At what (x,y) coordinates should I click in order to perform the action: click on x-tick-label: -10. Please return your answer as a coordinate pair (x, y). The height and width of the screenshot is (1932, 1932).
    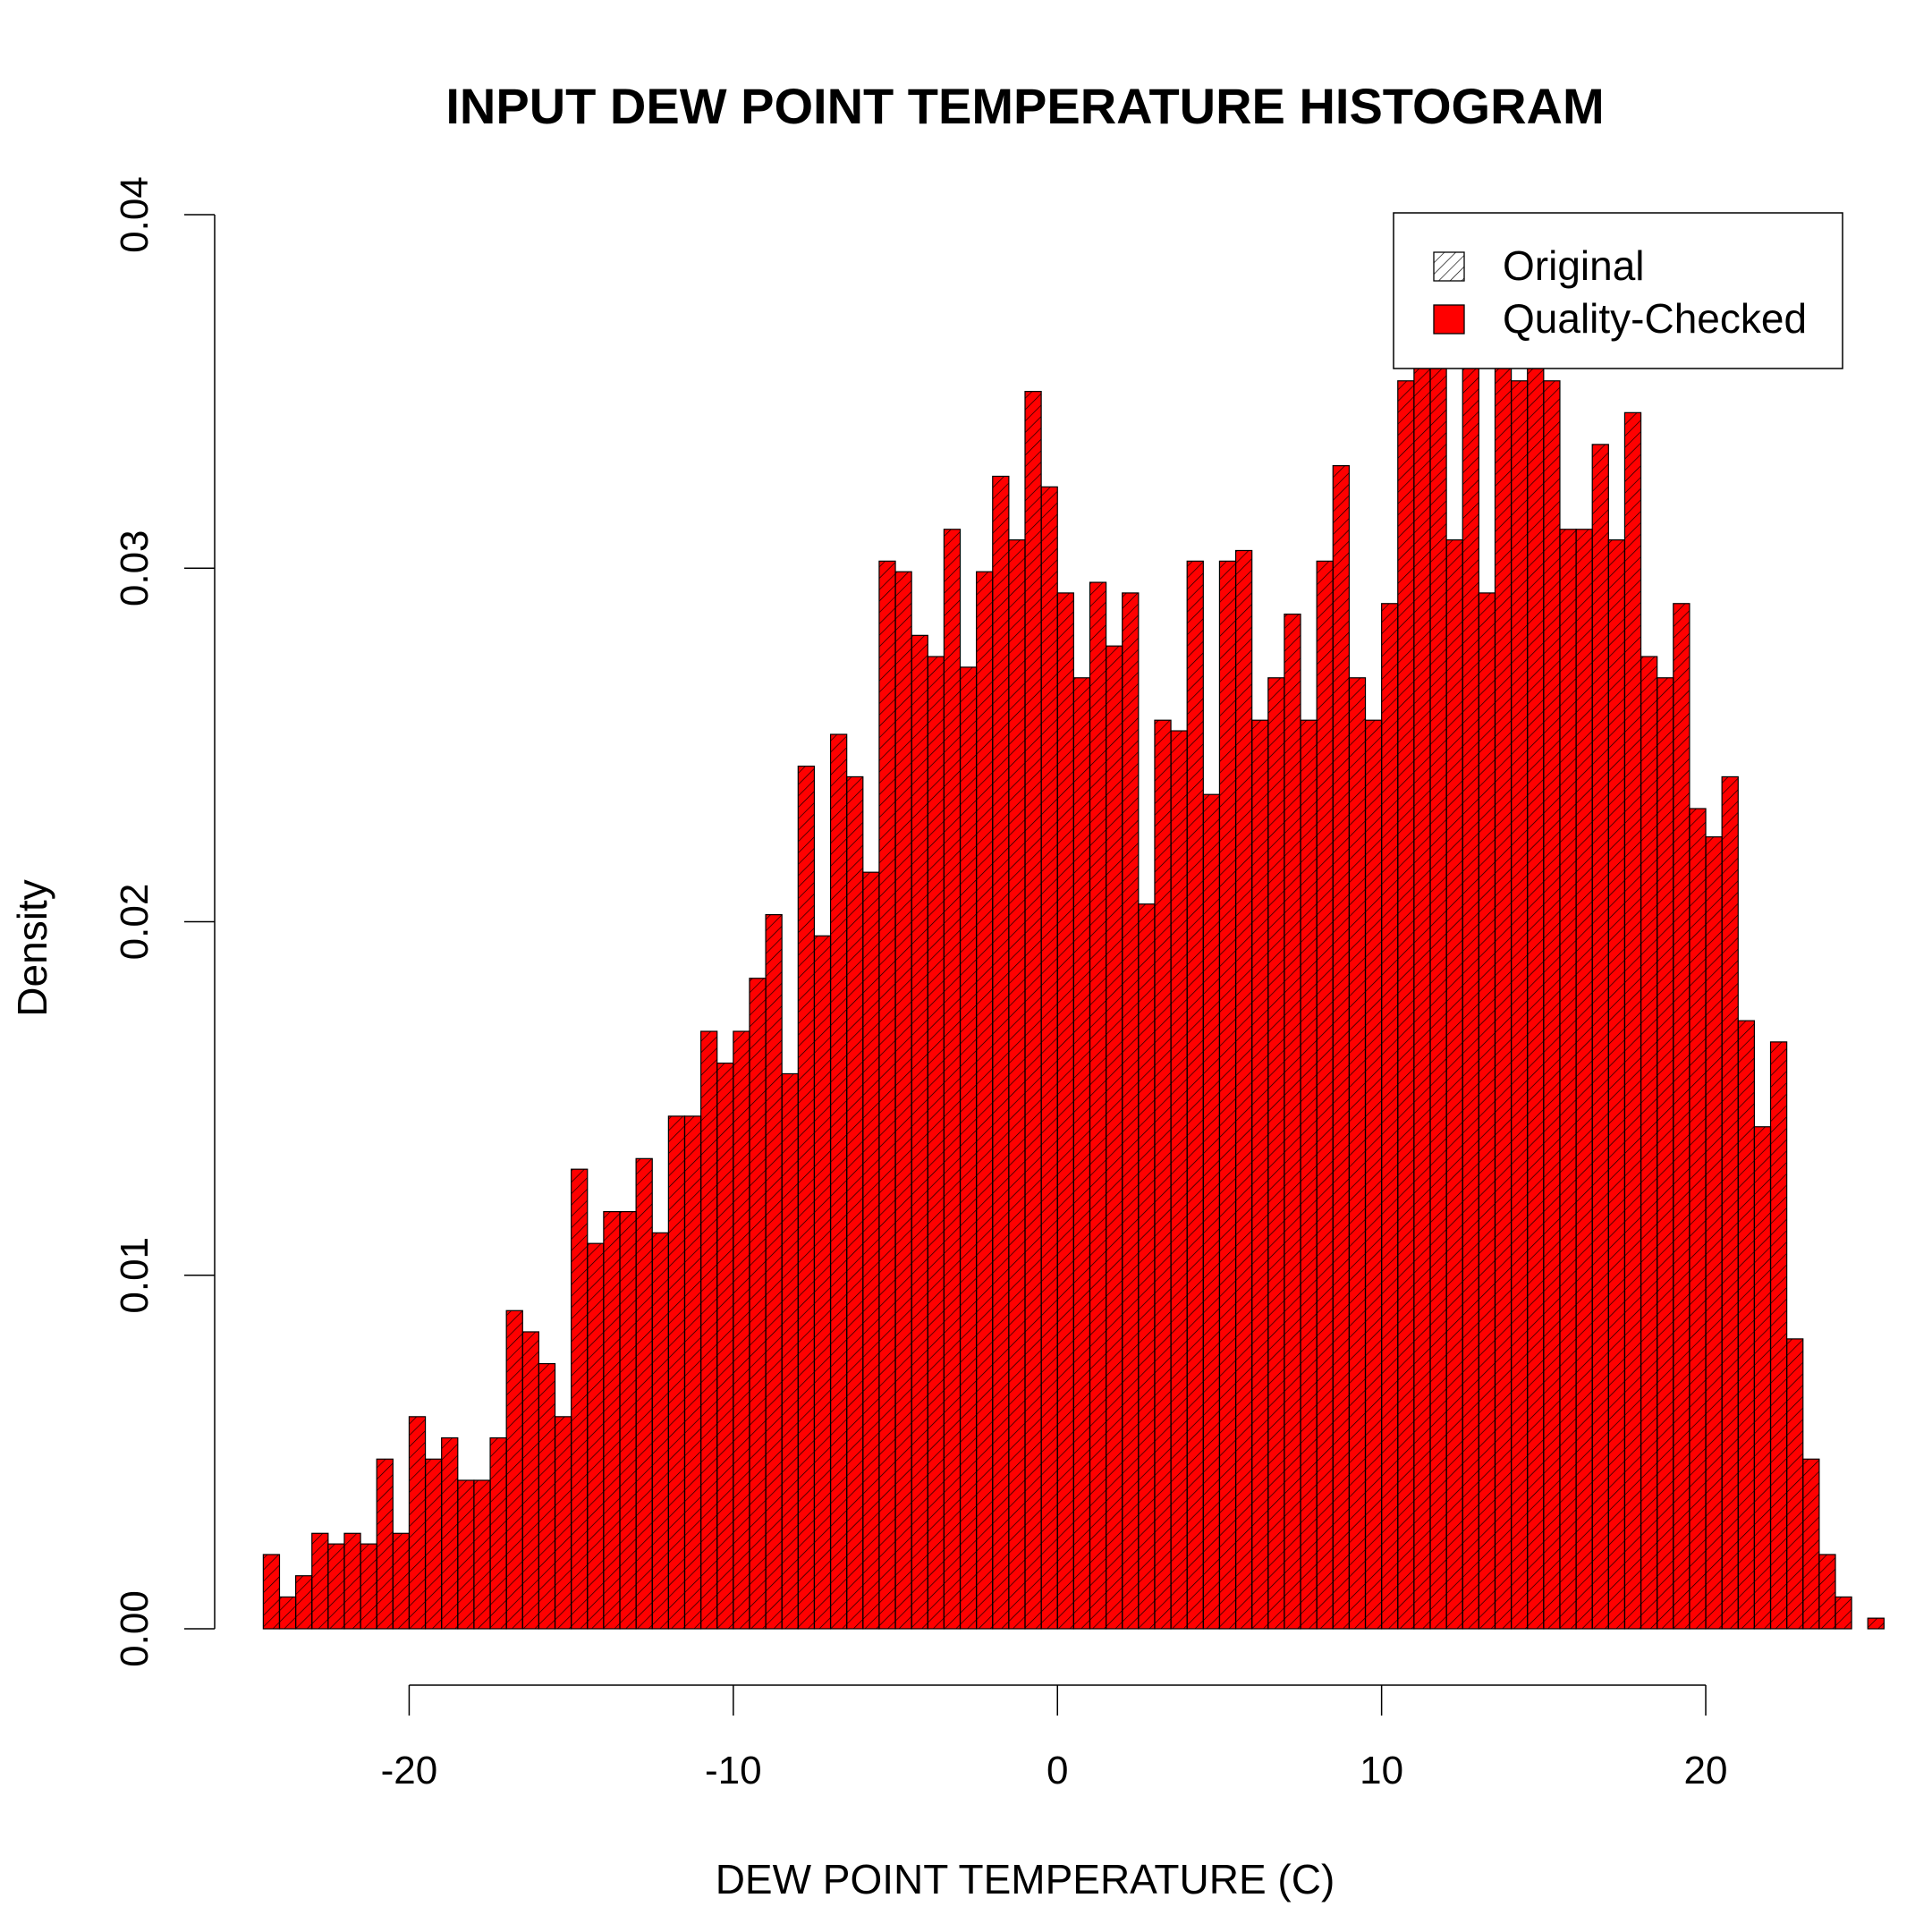
    Looking at the image, I should click on (733, 1770).